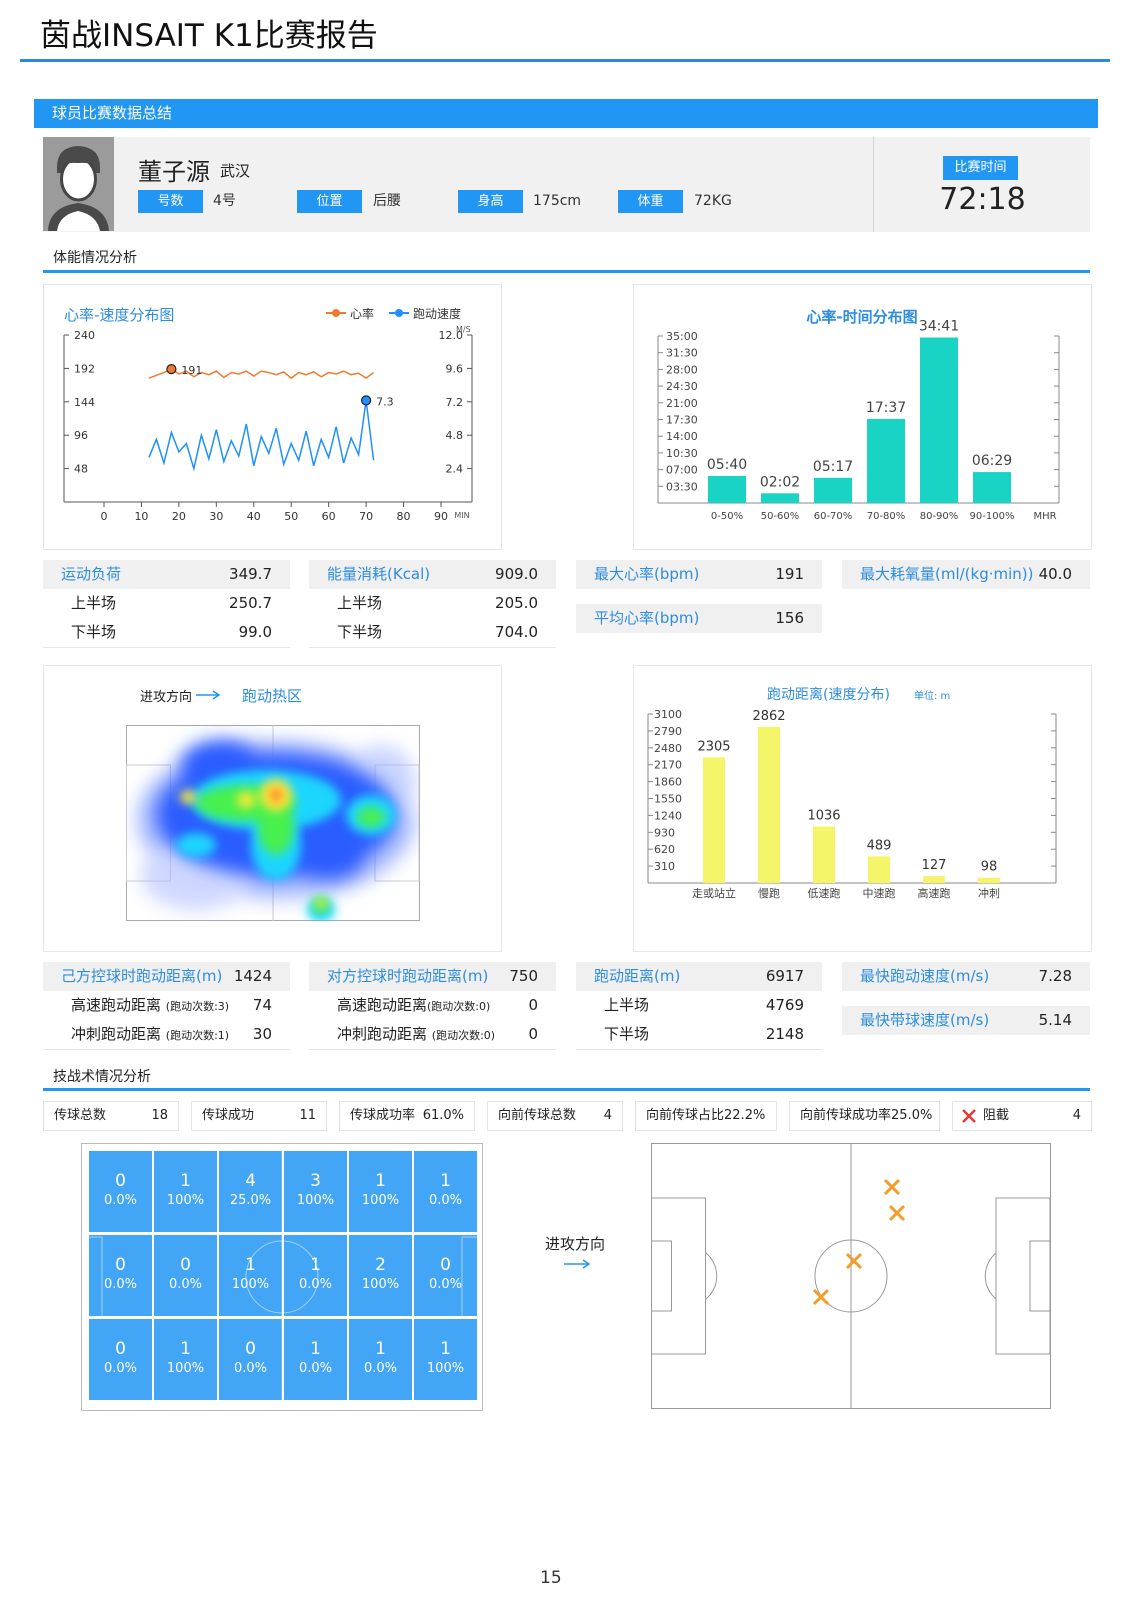 This screenshot has height=1600, width=1131. Describe the element at coordinates (682, 386) in the screenshot. I see `y-tick-label: 24:30` at that location.